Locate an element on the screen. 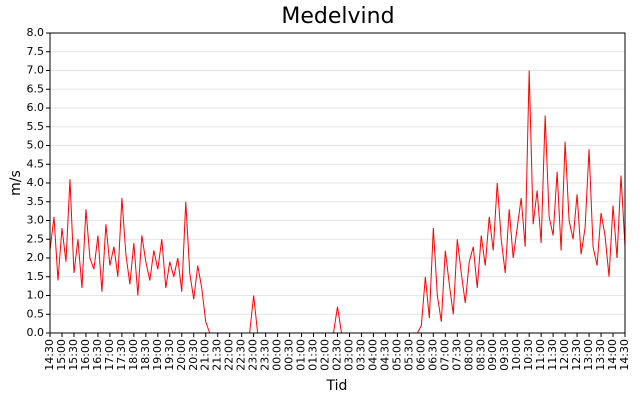 This screenshot has width=640, height=400. x-tick-label: 18:00 is located at coordinates (133, 355).